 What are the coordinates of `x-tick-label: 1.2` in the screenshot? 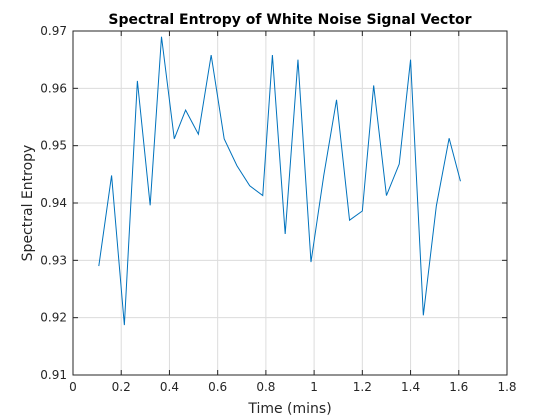 It's located at (362, 387).